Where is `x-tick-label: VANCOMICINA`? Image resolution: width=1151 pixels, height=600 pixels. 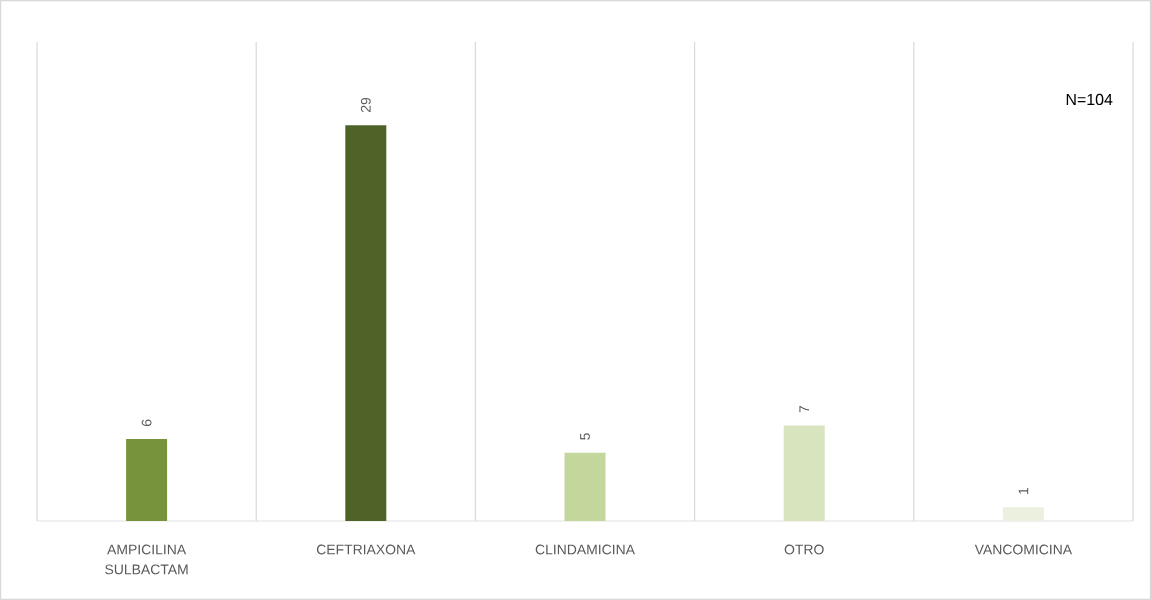
x-tick-label: VANCOMICINA is located at coordinates (1023, 549).